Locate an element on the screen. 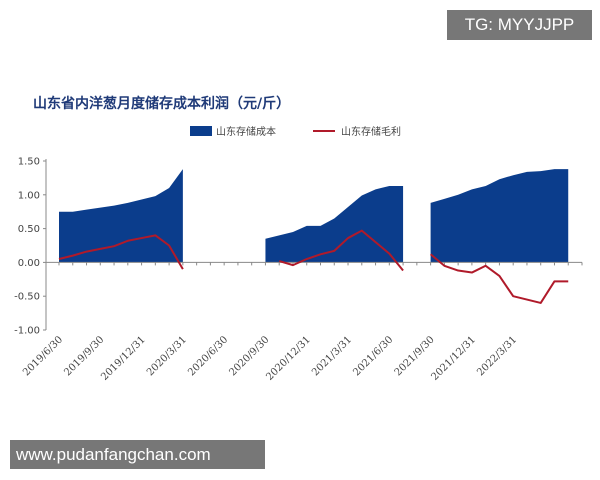 The image size is (600, 480). x-tick-label: 2022/3/31 is located at coordinates (497, 356).